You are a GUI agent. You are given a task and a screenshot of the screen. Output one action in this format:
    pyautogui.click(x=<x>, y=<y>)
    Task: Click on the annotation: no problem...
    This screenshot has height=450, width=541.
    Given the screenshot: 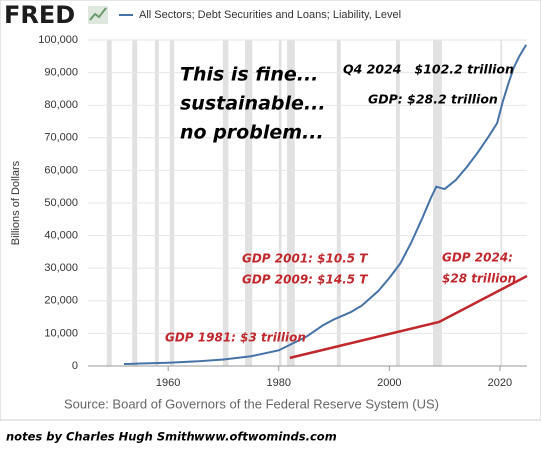 What is the action you would take?
    pyautogui.click(x=252, y=133)
    